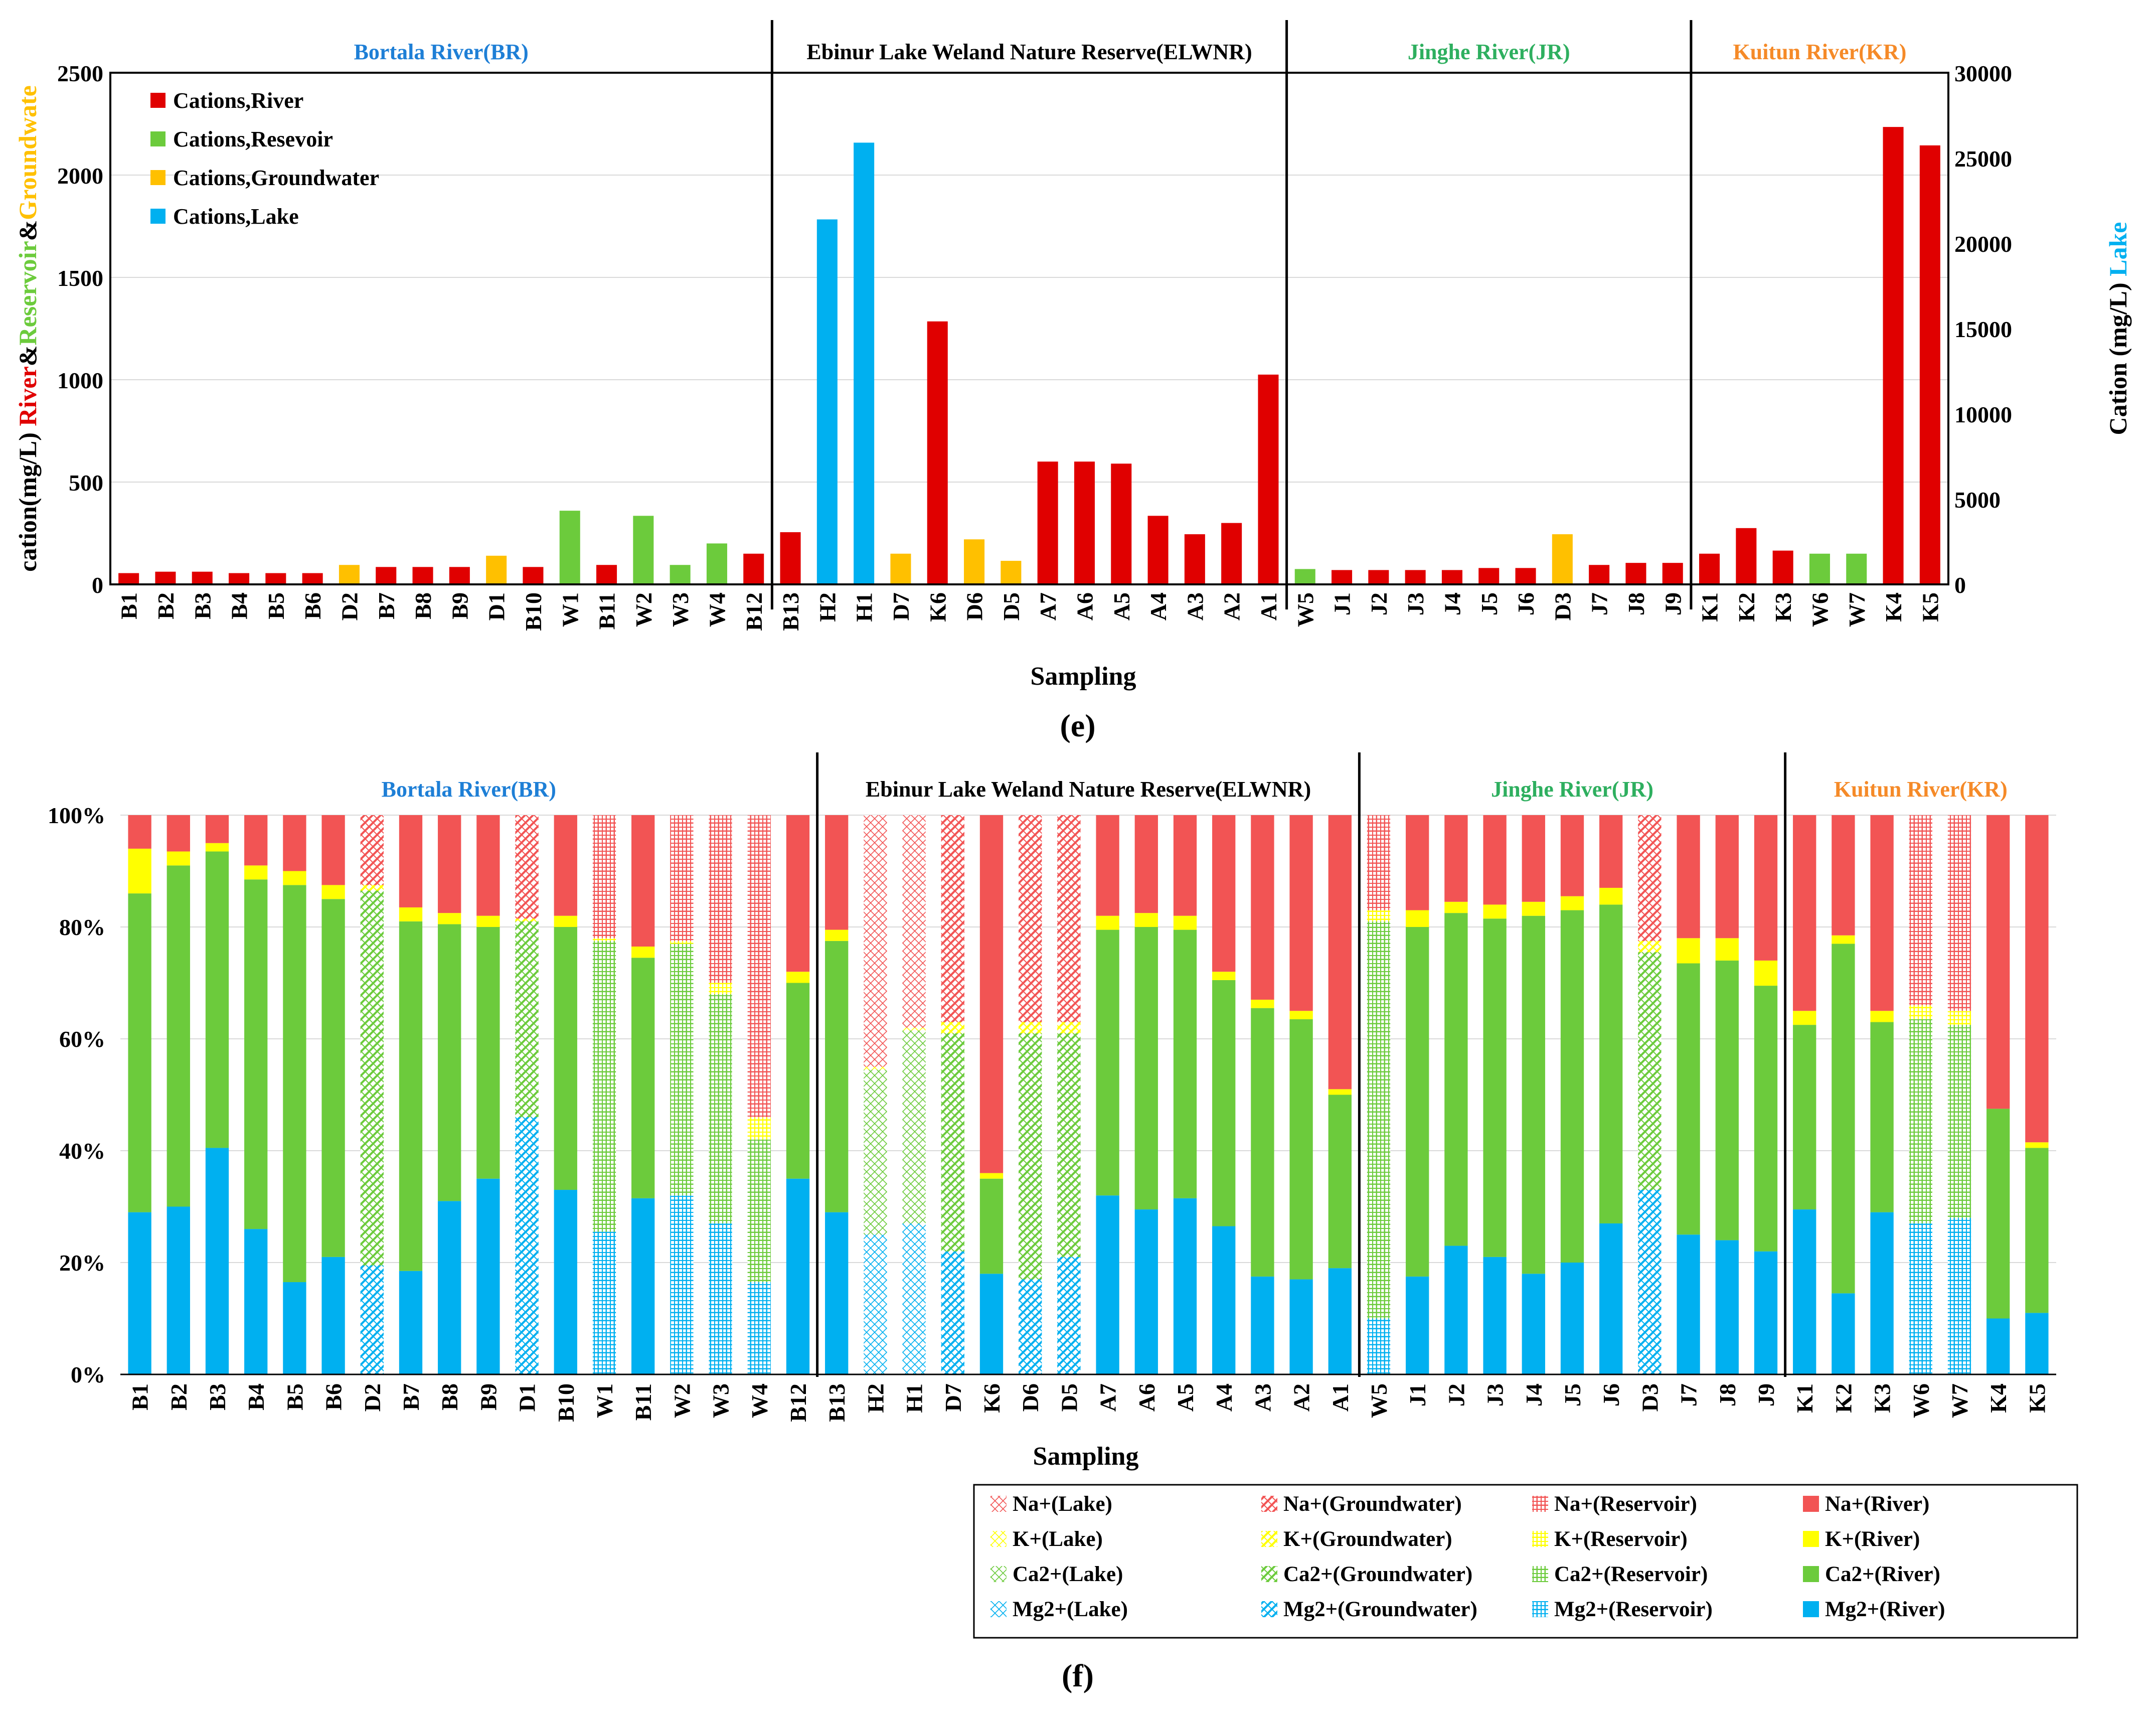 The image size is (2156, 1712). I want to click on axis-label-part: &, so click(28, 230).